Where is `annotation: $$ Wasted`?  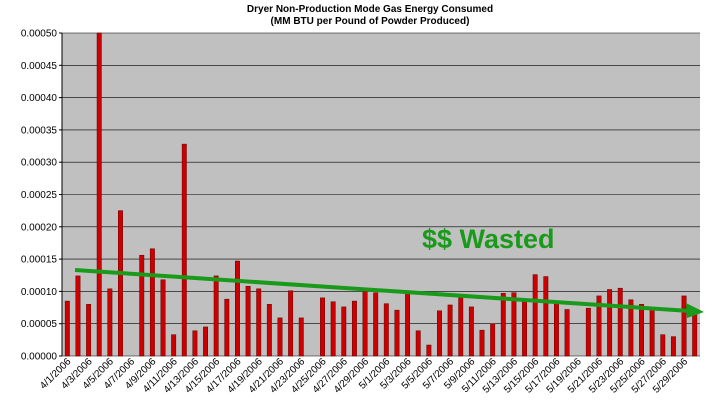
annotation: $$ Wasted is located at coordinates (488, 239).